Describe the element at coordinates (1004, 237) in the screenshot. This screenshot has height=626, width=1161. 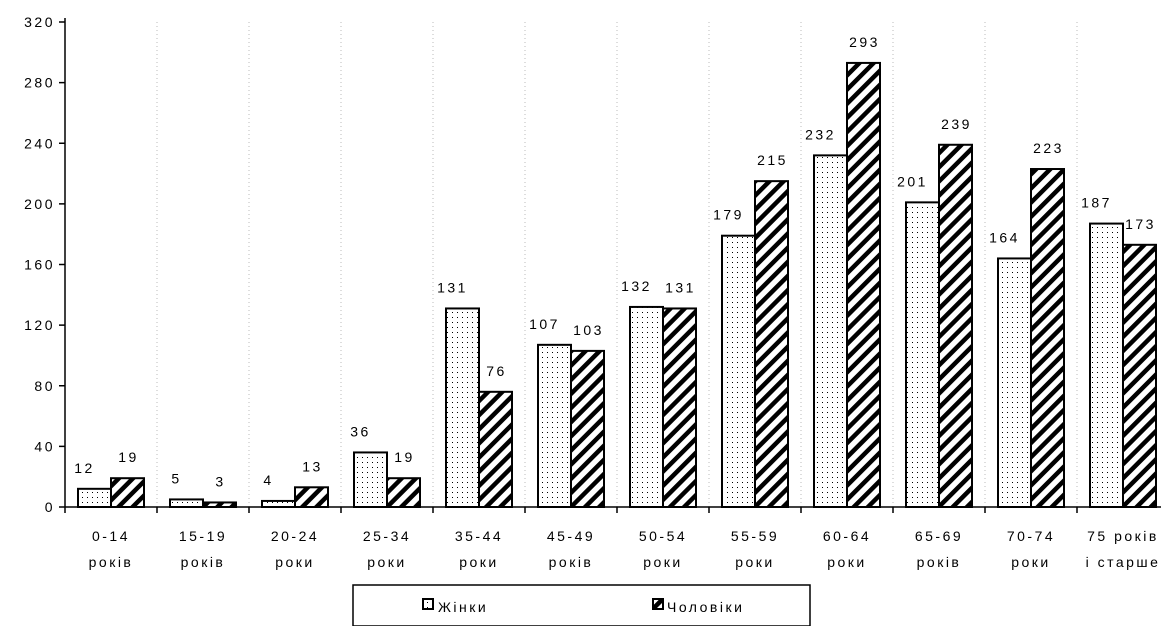
I see `data-label: 164` at that location.